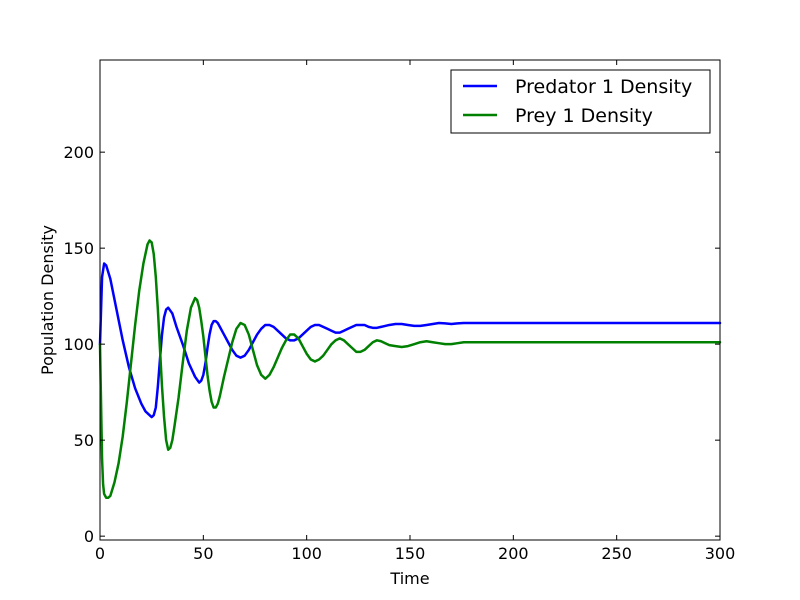 The image size is (800, 600). Describe the element at coordinates (720, 553) in the screenshot. I see `x-tick-label: 300` at that location.